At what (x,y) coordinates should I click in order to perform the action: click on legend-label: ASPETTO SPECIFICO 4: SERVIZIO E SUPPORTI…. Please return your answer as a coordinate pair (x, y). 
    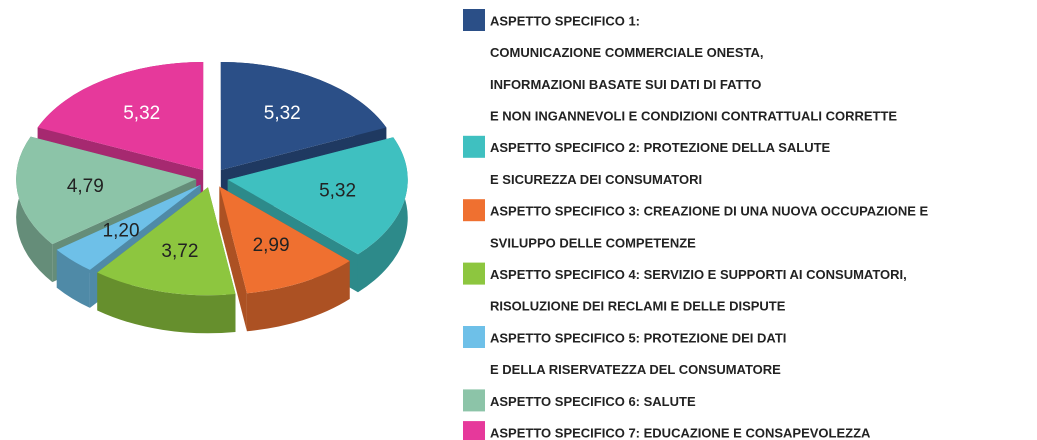
    Looking at the image, I should click on (698, 274).